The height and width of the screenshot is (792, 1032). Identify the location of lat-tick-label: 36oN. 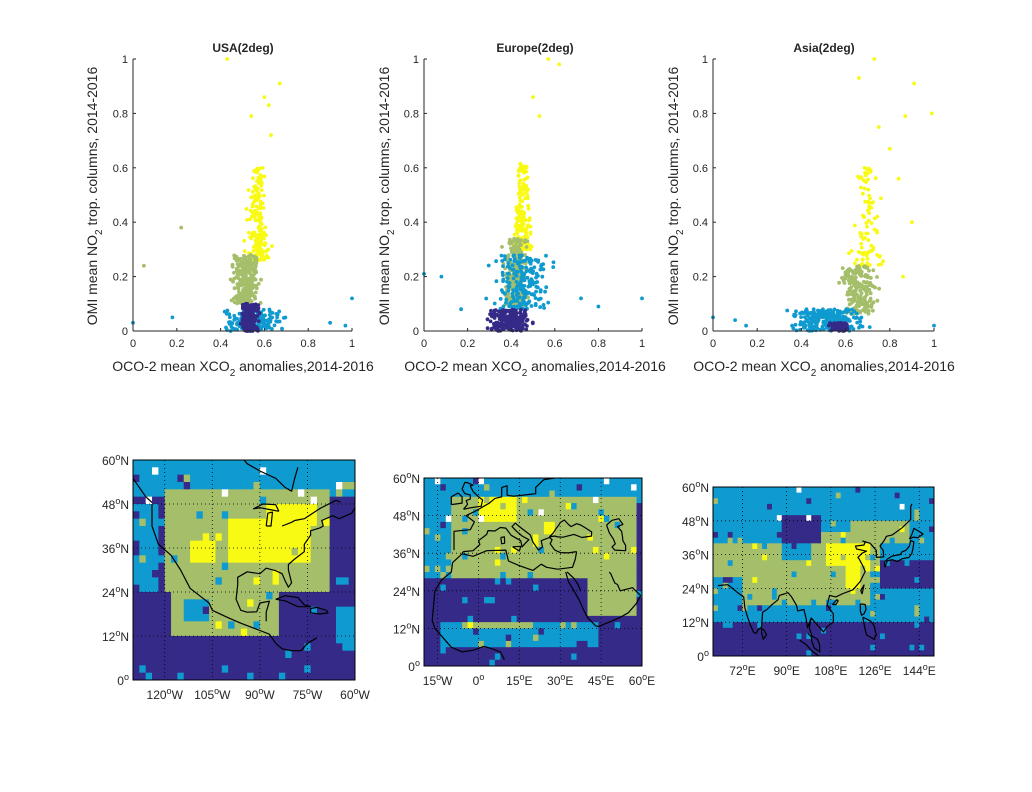
(406, 553).